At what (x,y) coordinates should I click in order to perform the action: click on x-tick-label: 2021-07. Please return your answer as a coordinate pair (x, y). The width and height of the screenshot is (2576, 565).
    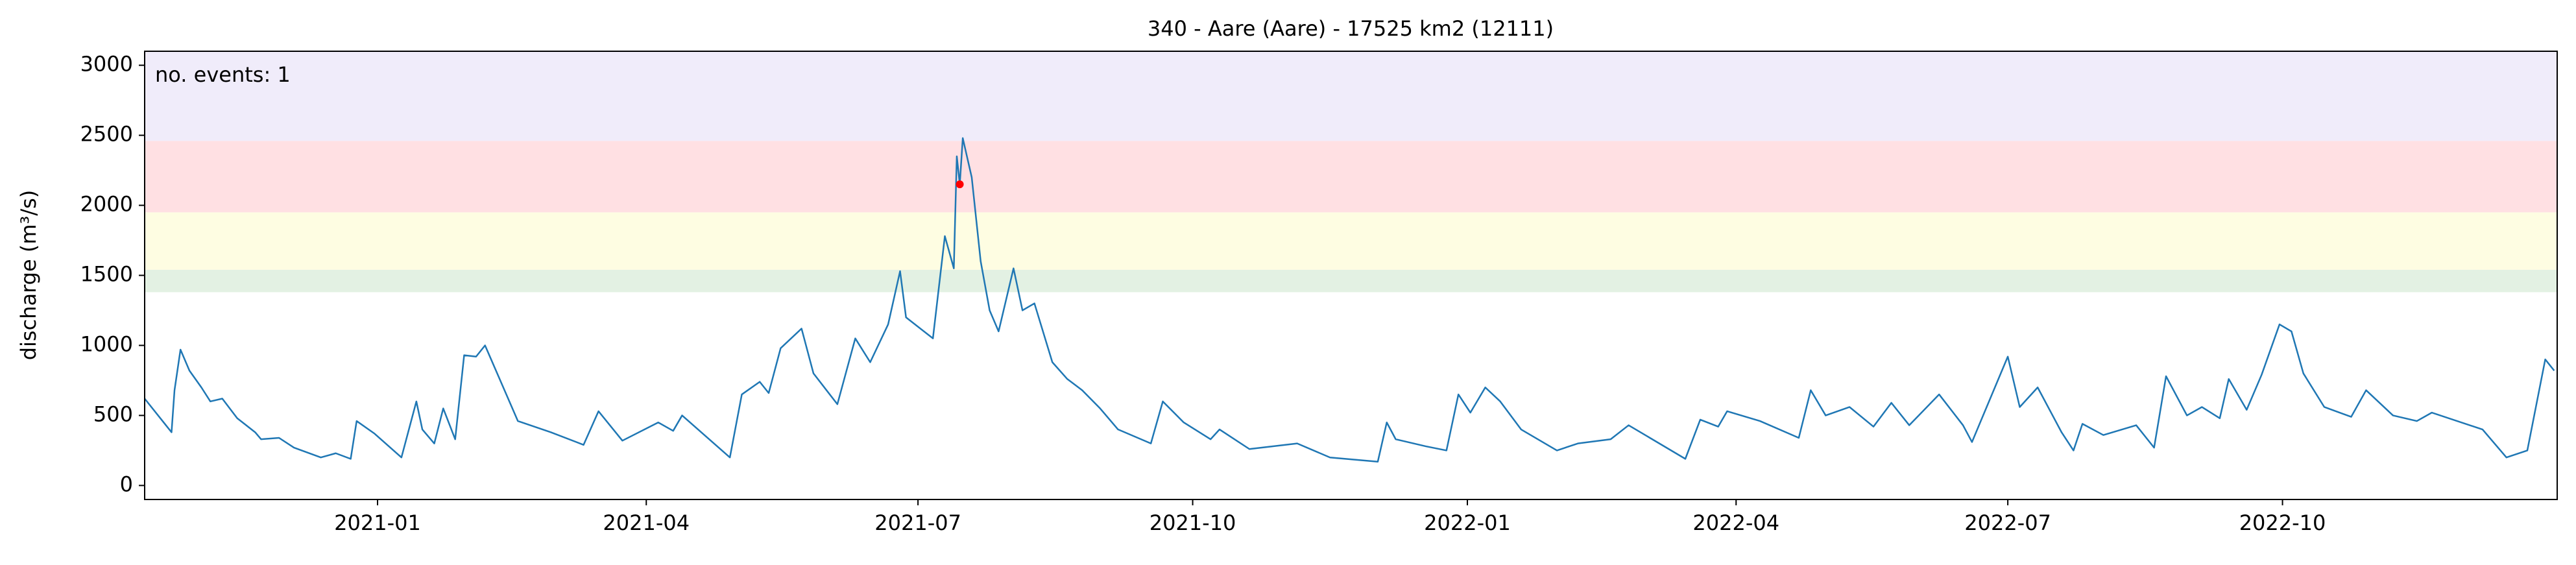
    Looking at the image, I should click on (917, 523).